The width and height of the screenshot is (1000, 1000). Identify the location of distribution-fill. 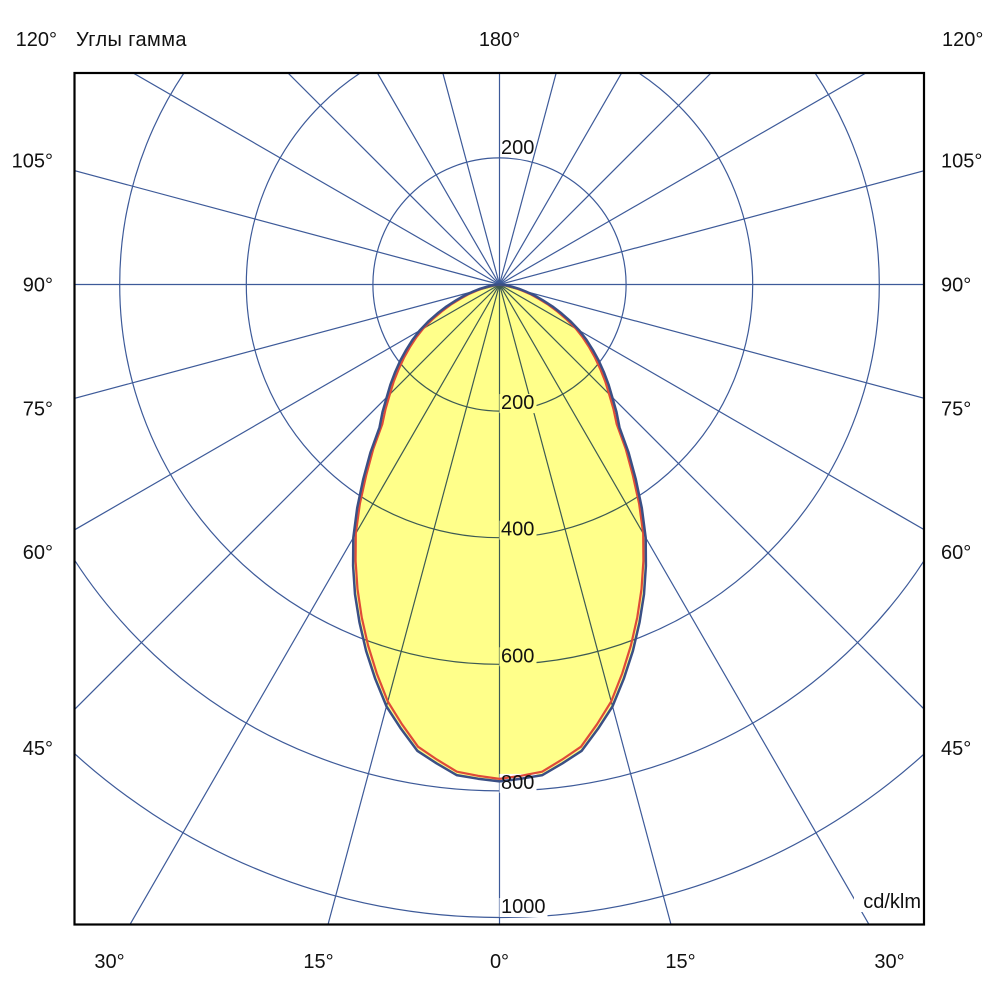
(499, 533).